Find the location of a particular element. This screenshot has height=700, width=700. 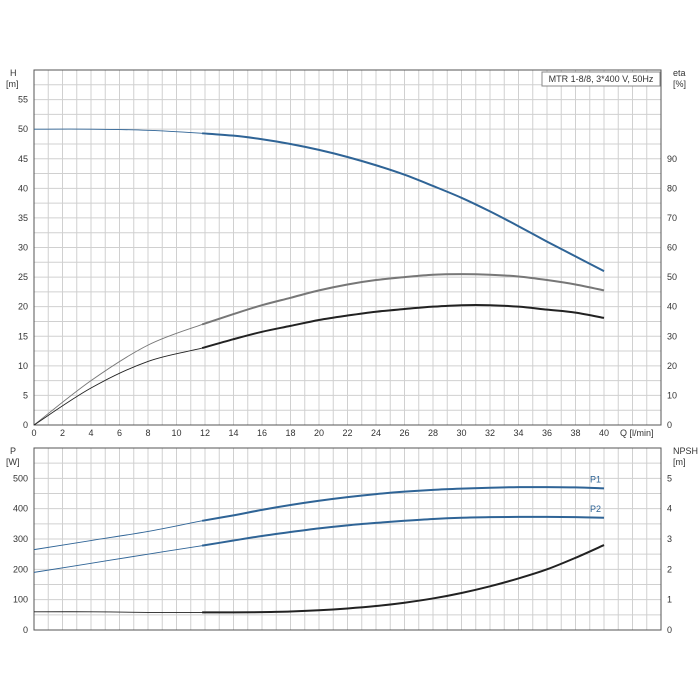

x-tick-label: 18 is located at coordinates (290, 433).